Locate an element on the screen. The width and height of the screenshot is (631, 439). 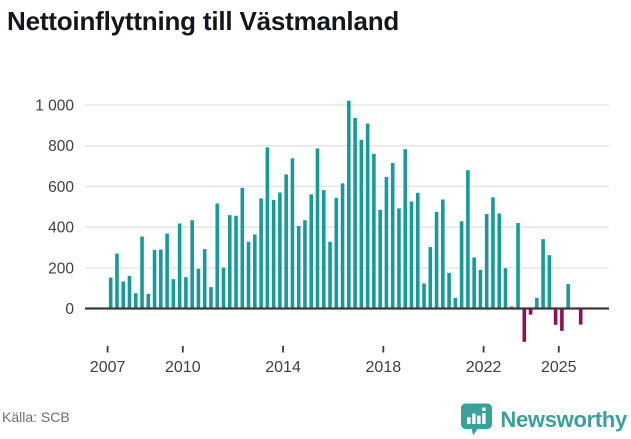
y-axis-tick-label: 200 is located at coordinates (61, 268).